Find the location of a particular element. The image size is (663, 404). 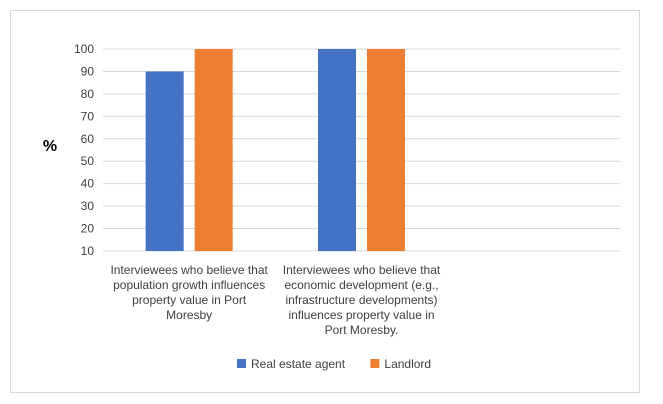

y-tick-label: 100 is located at coordinates (84, 49).